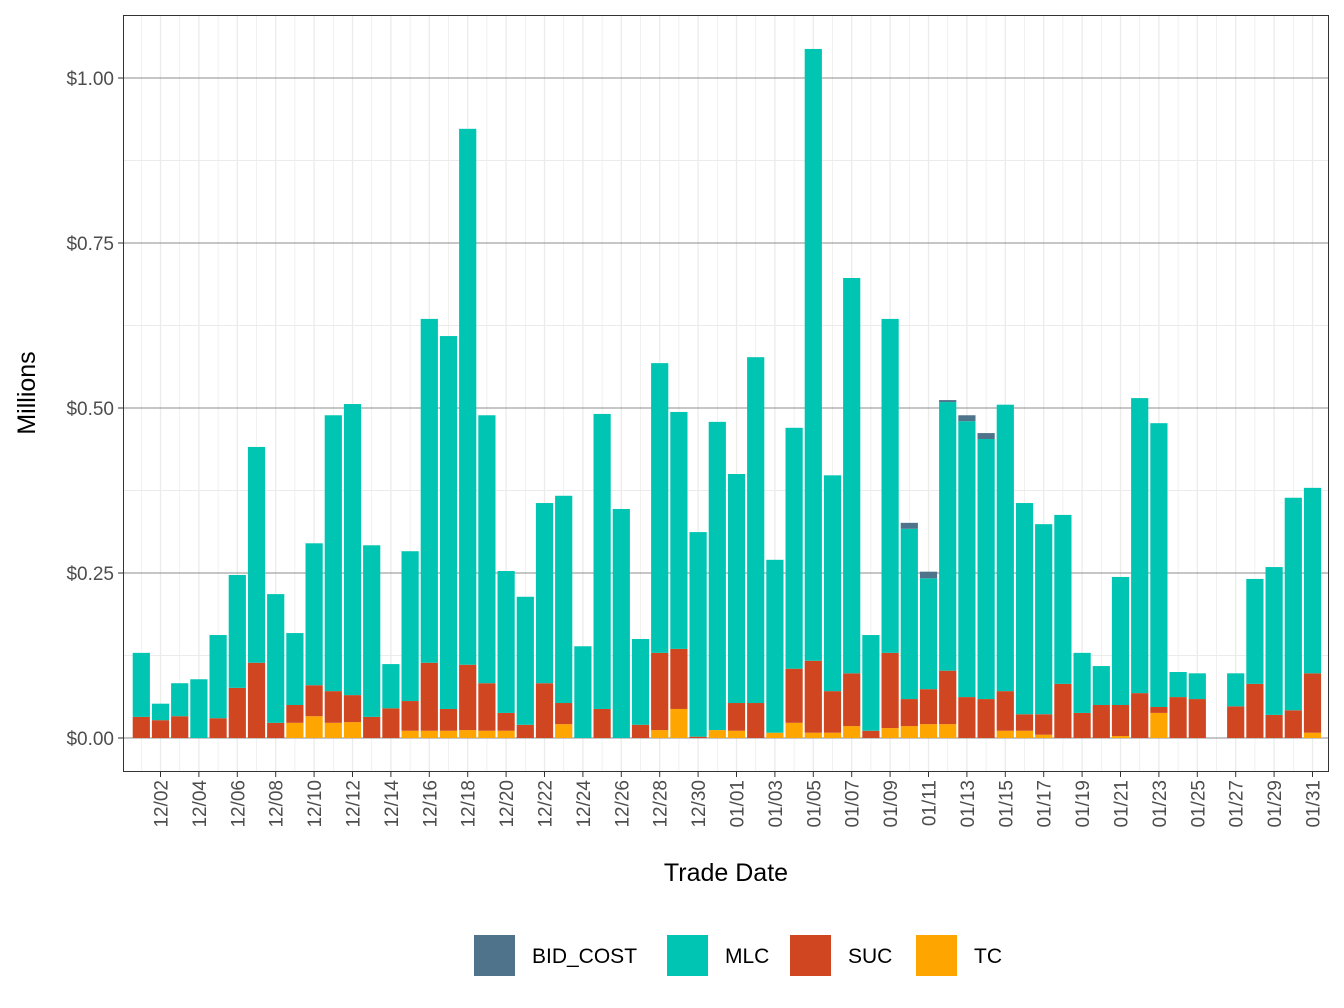 This screenshot has width=1344, height=1008. I want to click on legend-label: TC, so click(988, 956).